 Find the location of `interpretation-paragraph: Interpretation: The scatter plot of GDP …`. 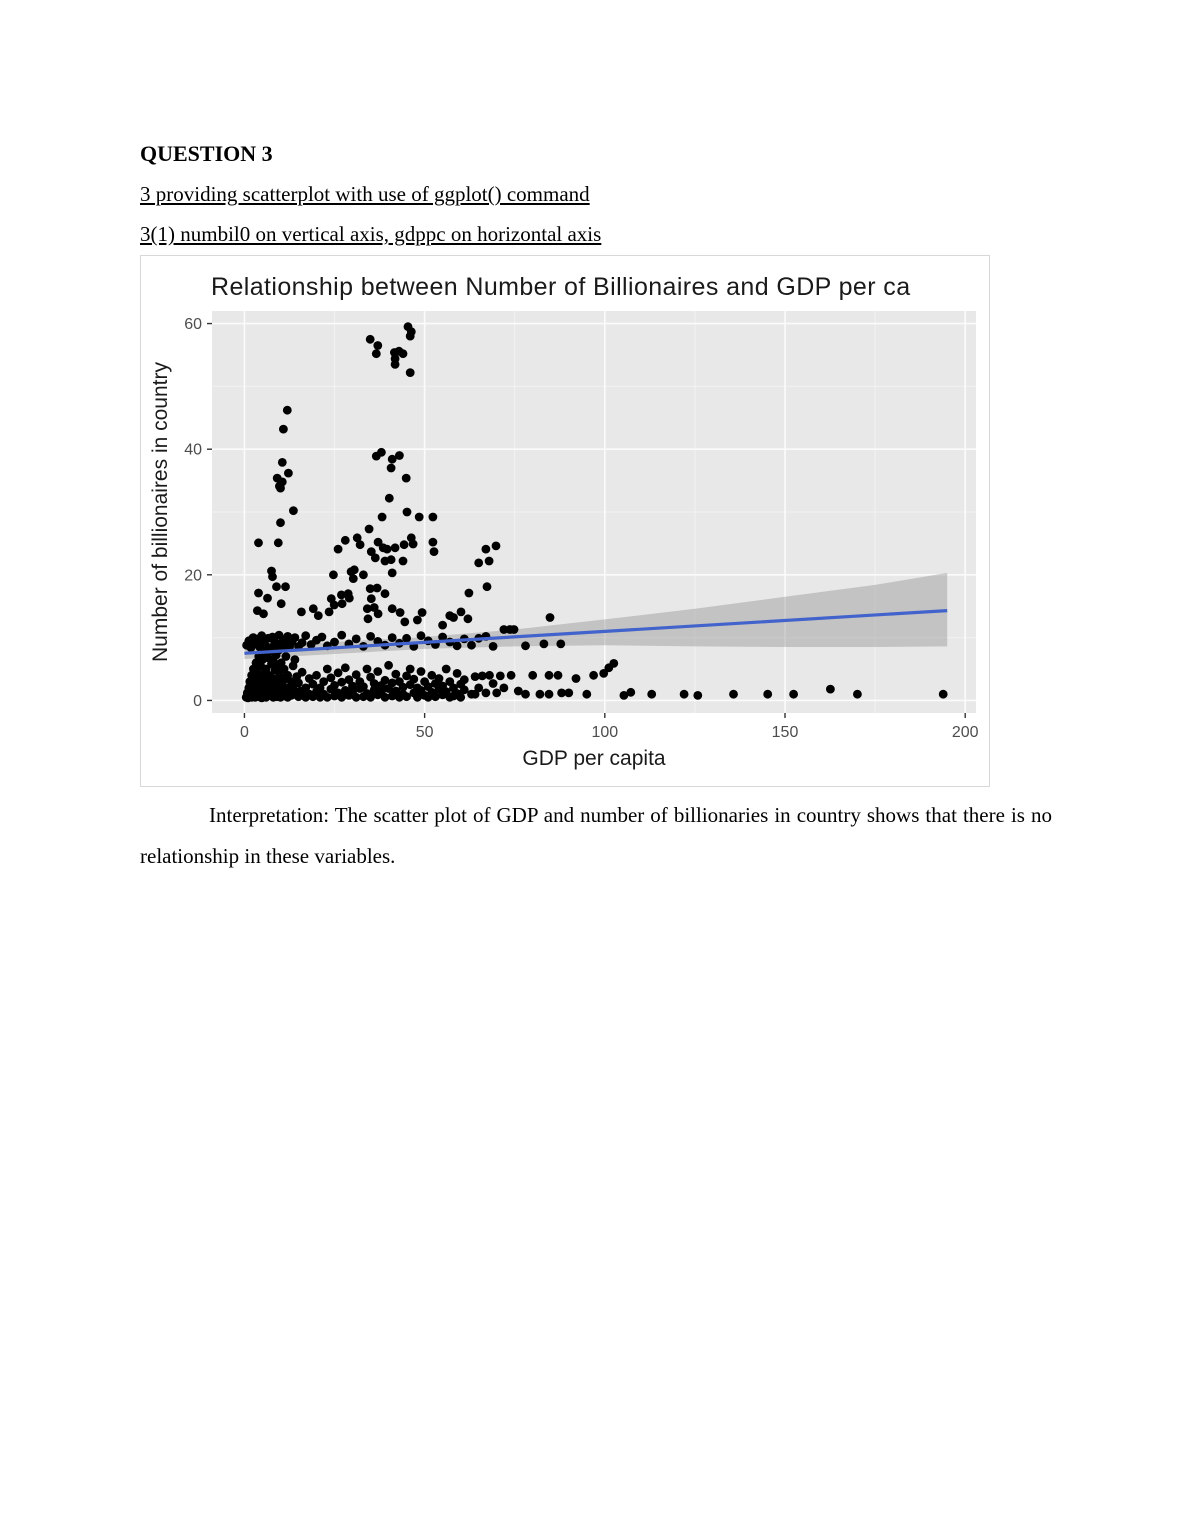

interpretation-paragraph: Interpretation: The scatter plot of GDP … is located at coordinates (596, 835).